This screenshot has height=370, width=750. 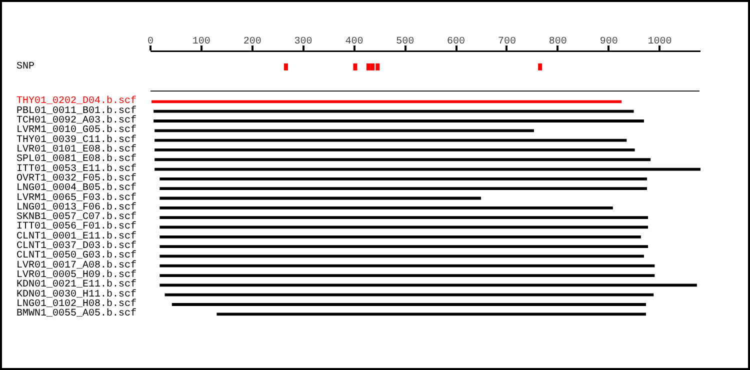 What do you see at coordinates (660, 42) in the screenshot?
I see `x-tick-label: 1000` at bounding box center [660, 42].